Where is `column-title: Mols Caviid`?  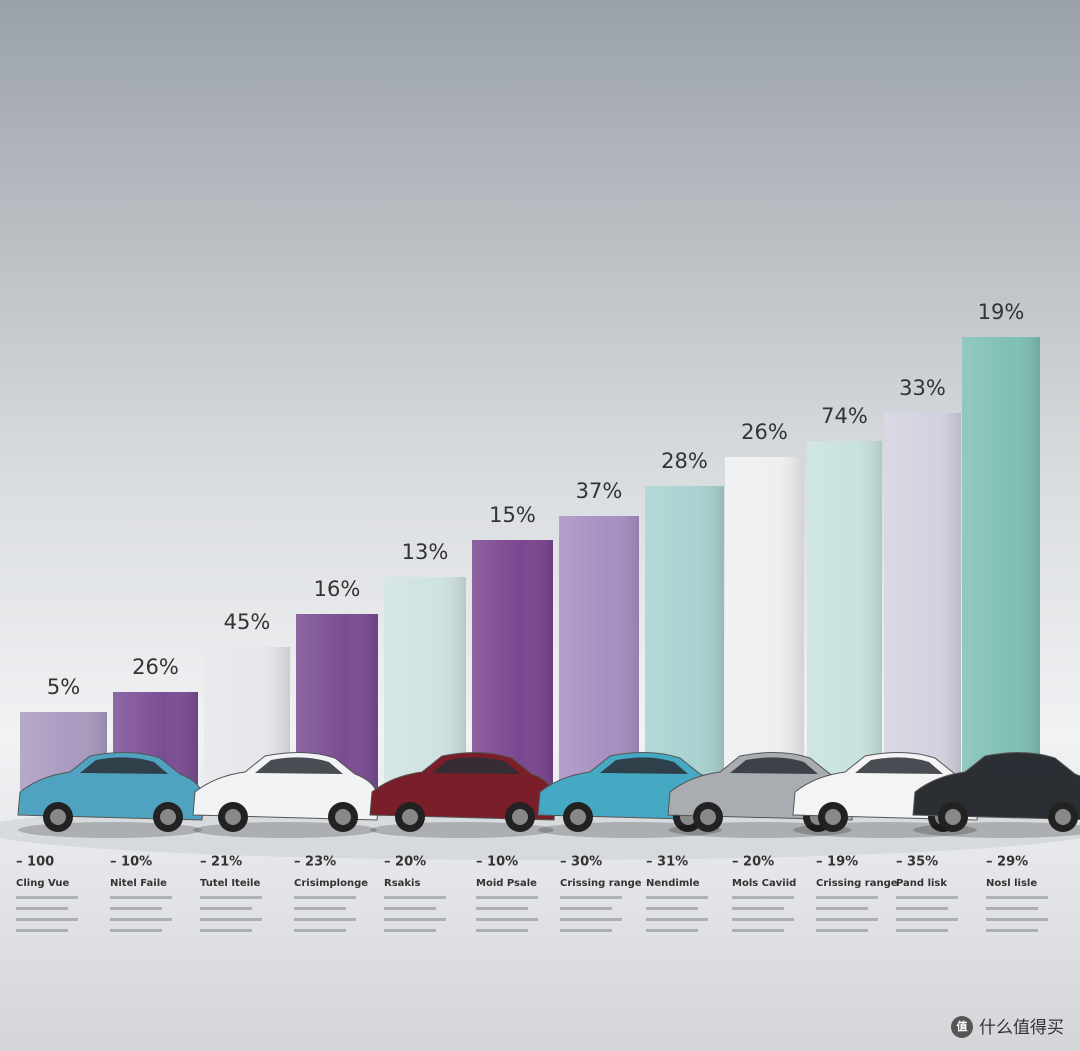 column-title: Mols Caviid is located at coordinates (764, 883).